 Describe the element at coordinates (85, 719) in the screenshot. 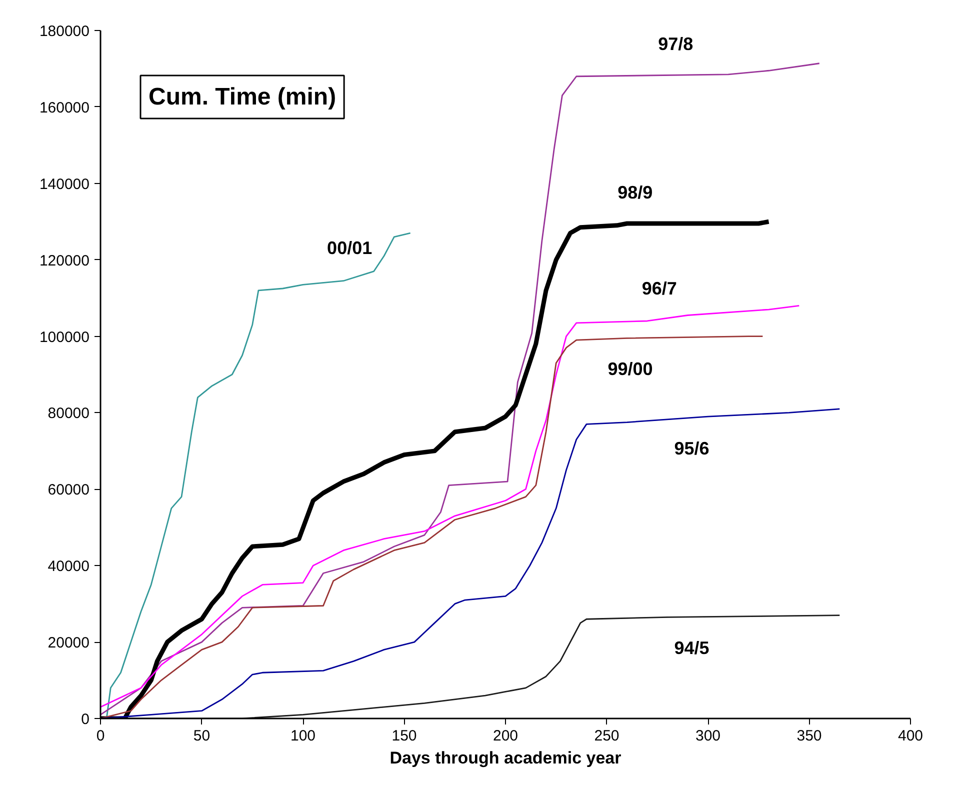

I see `y-tick-label: 0` at that location.